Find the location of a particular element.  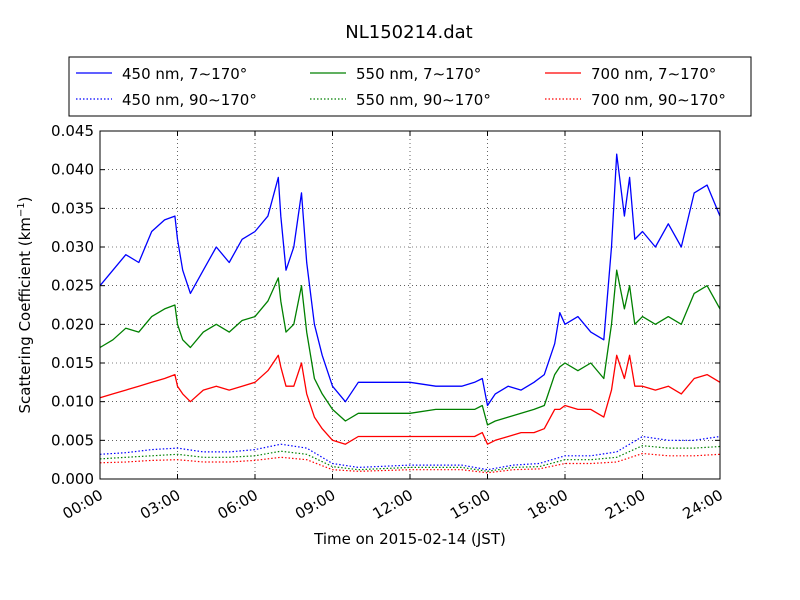

y-tick-label: 0.025 is located at coordinates (72, 286).